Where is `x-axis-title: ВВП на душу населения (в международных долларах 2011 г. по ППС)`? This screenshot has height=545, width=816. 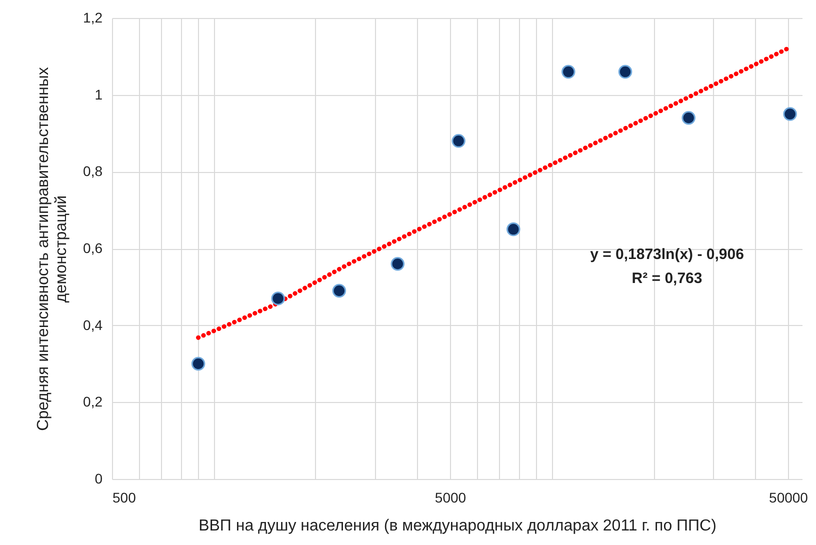 x-axis-title: ВВП на душу населения (в международных долларах 2011 г. по ППС) is located at coordinates (457, 526).